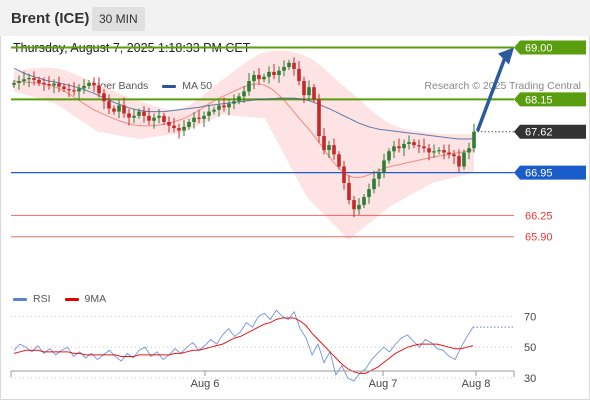 This screenshot has width=590, height=400. I want to click on timeframe-badge: 30 MIN, so click(118, 19).